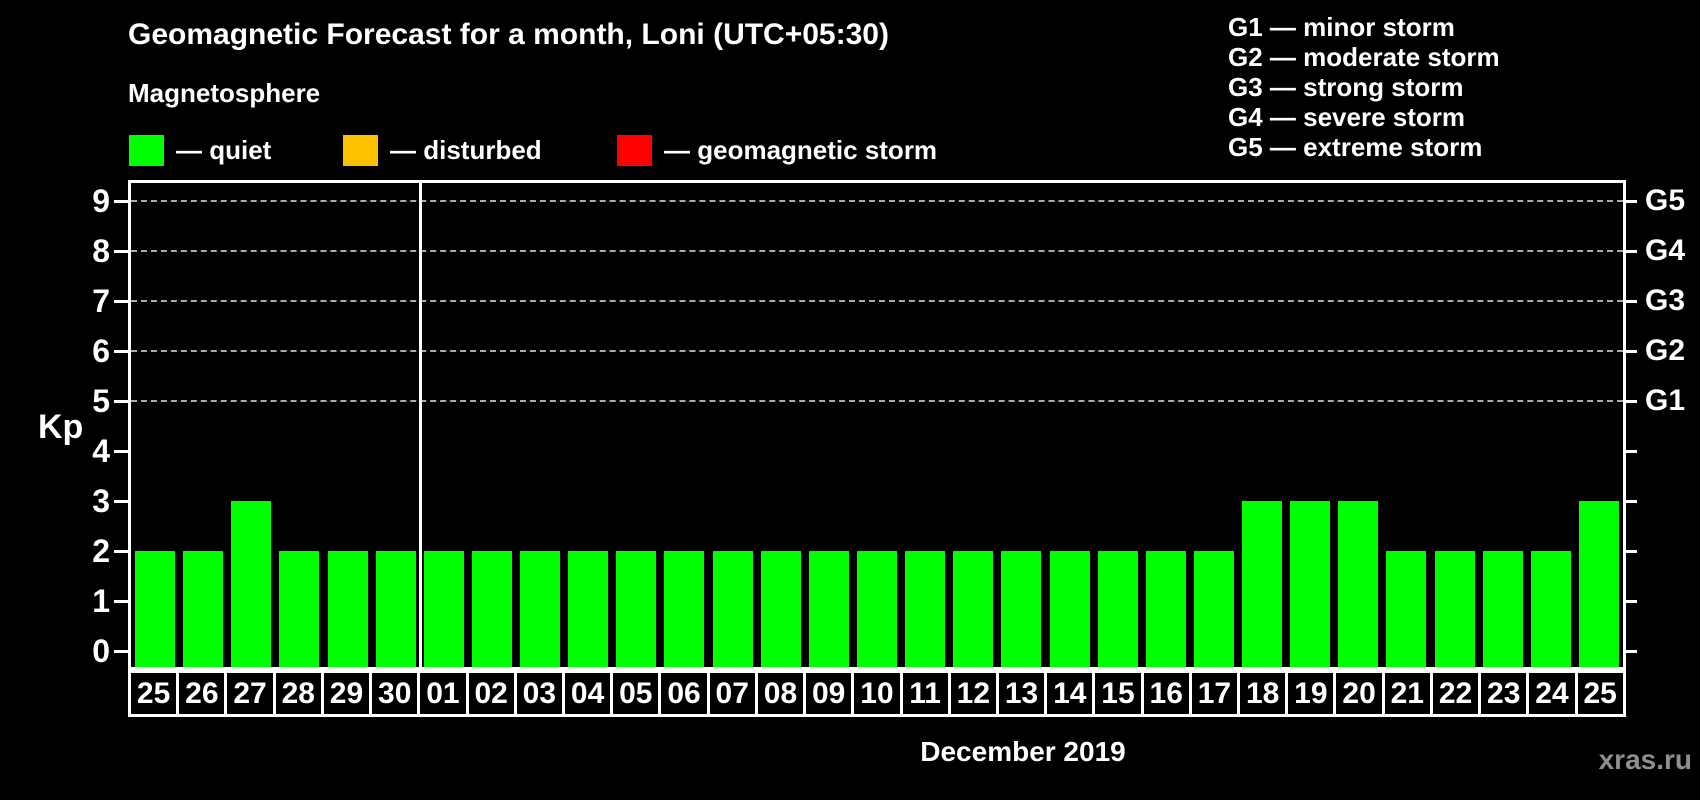  What do you see at coordinates (1214, 693) in the screenshot?
I see `x-axis-day-cell-17: 17` at bounding box center [1214, 693].